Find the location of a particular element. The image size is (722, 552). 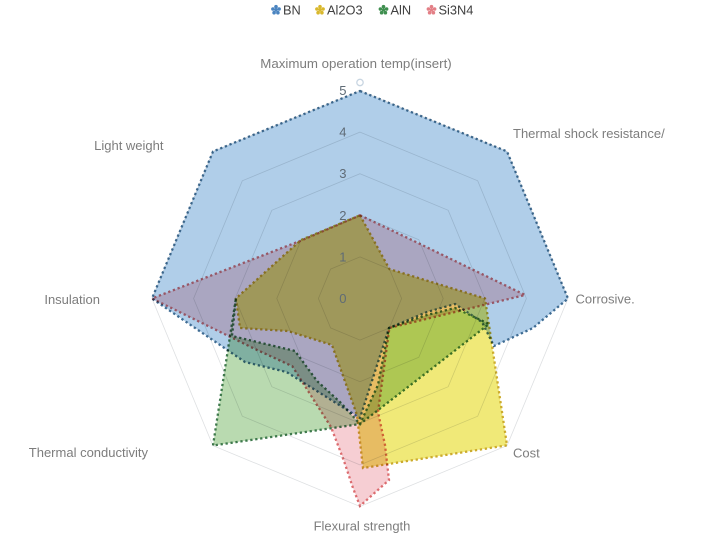

svg-text: Thermal shock resistance/ is located at coordinates (589, 133).